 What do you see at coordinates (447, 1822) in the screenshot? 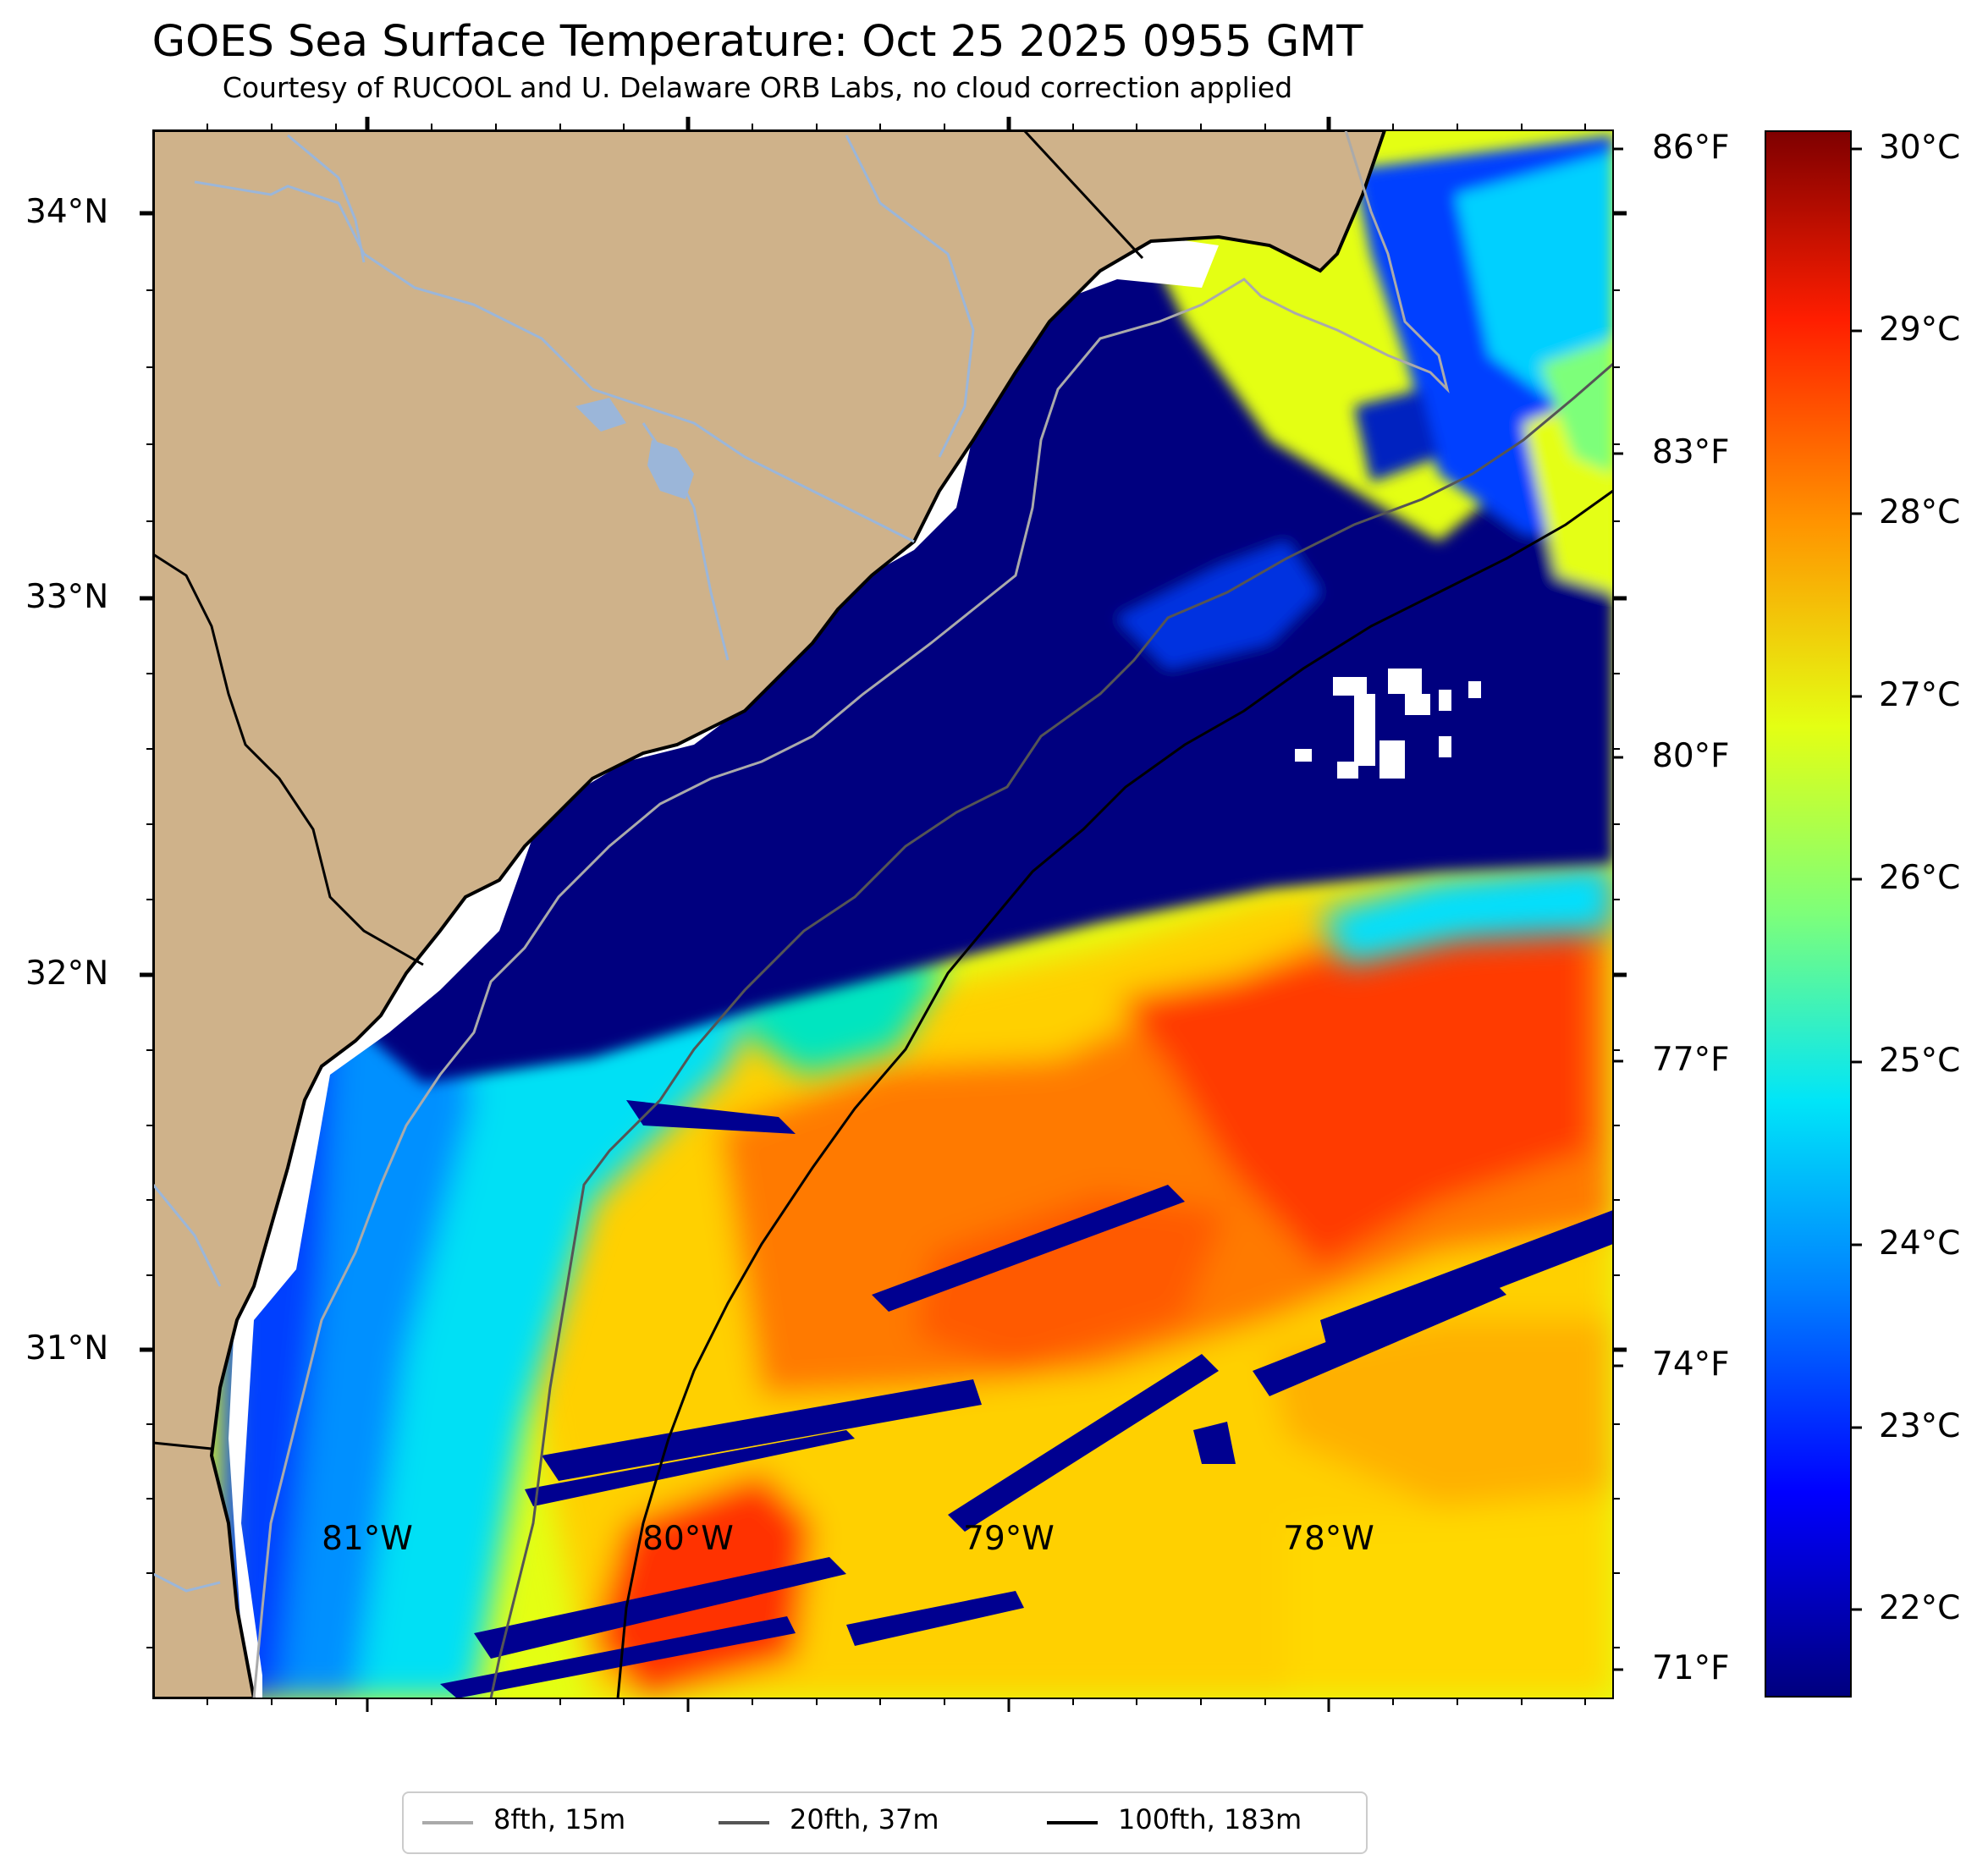
I see `legend-swatch-8fth` at bounding box center [447, 1822].